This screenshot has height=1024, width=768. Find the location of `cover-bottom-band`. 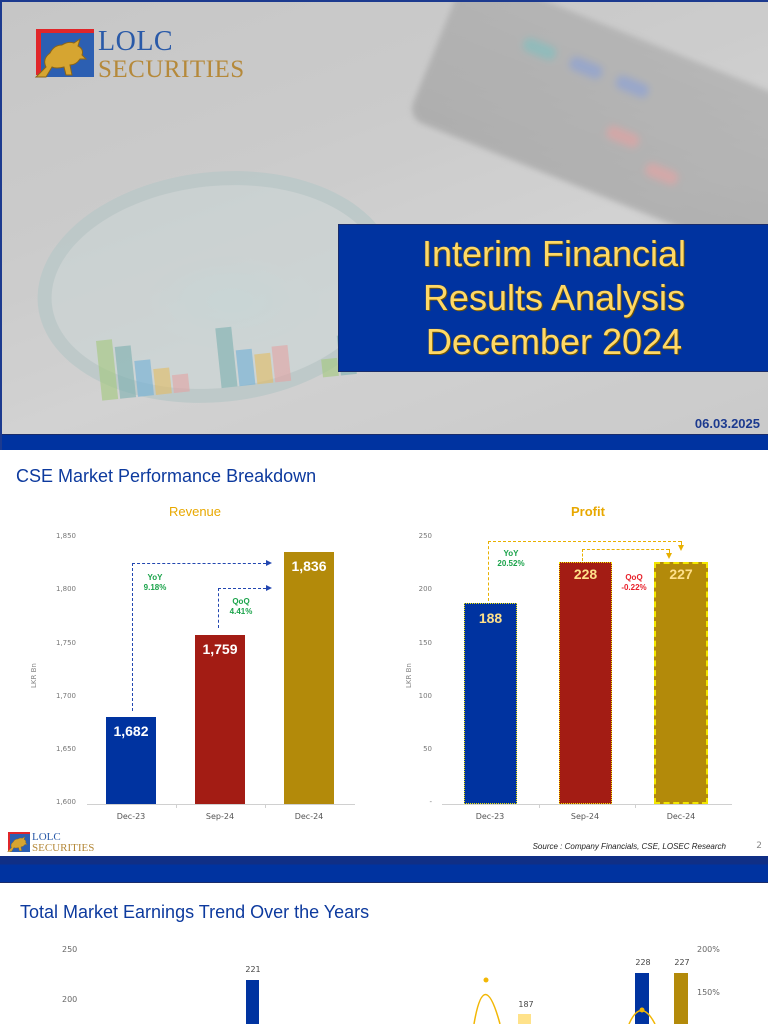

cover-bottom-band is located at coordinates (385, 442).